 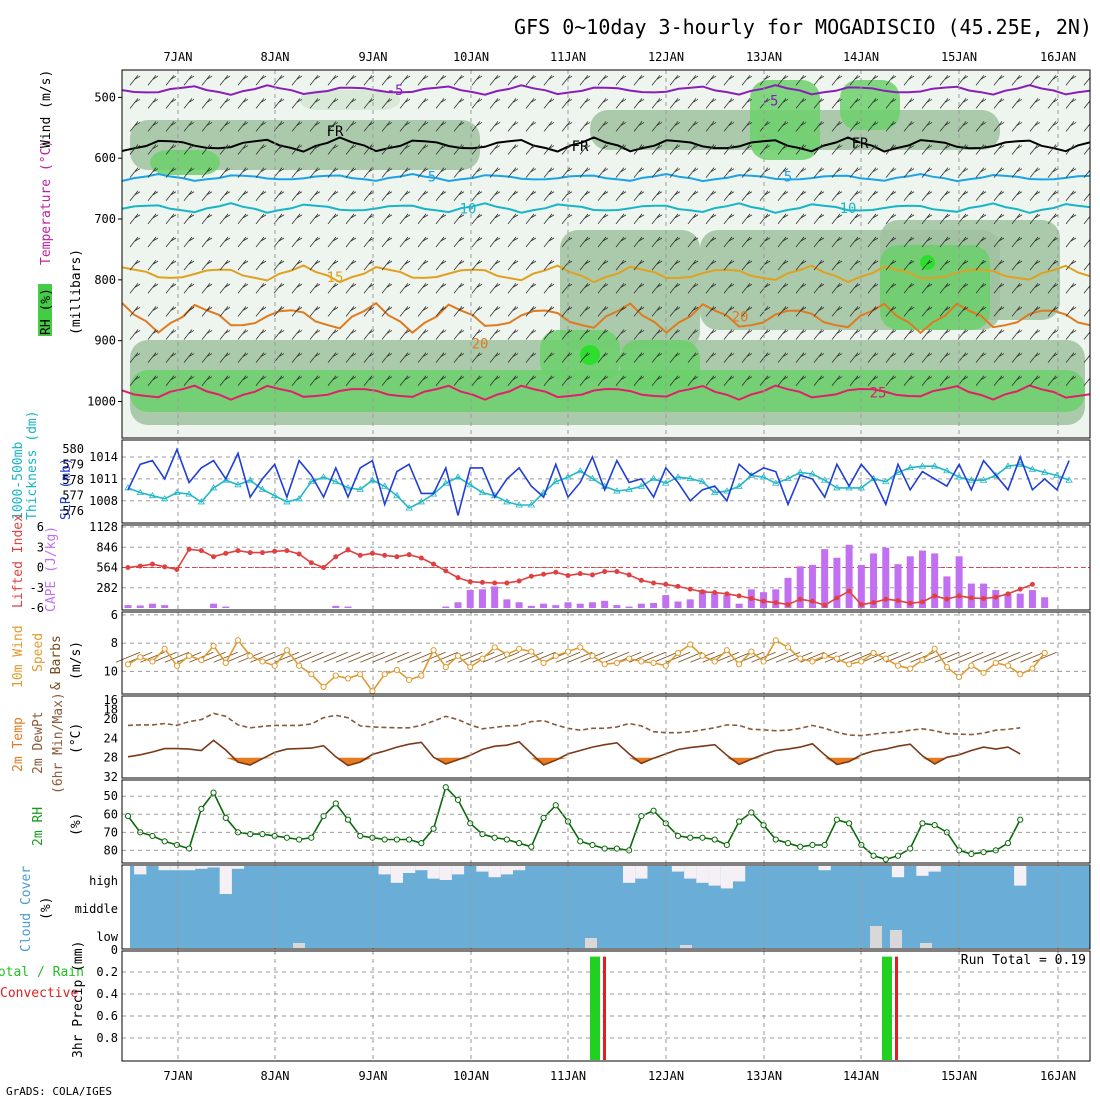 What do you see at coordinates (598, 481) in the screenshot?
I see `slp-line` at bounding box center [598, 481].